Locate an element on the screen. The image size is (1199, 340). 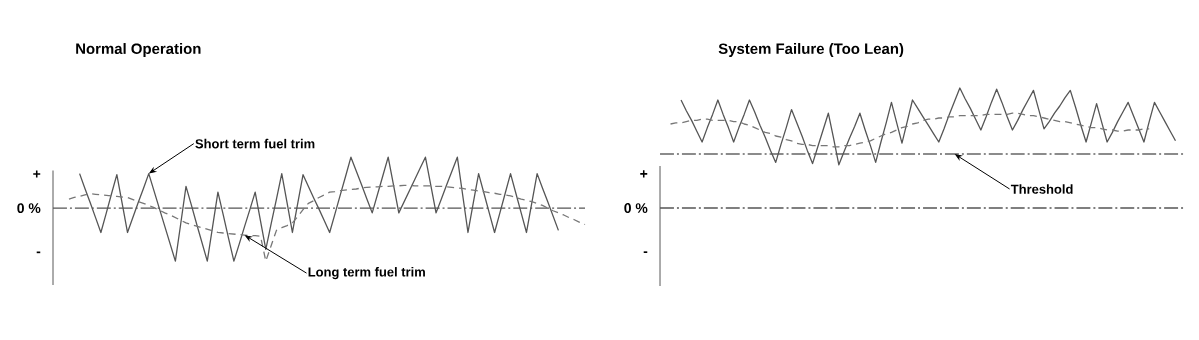
chart-title: System Failure (Too Lean) is located at coordinates (811, 50).